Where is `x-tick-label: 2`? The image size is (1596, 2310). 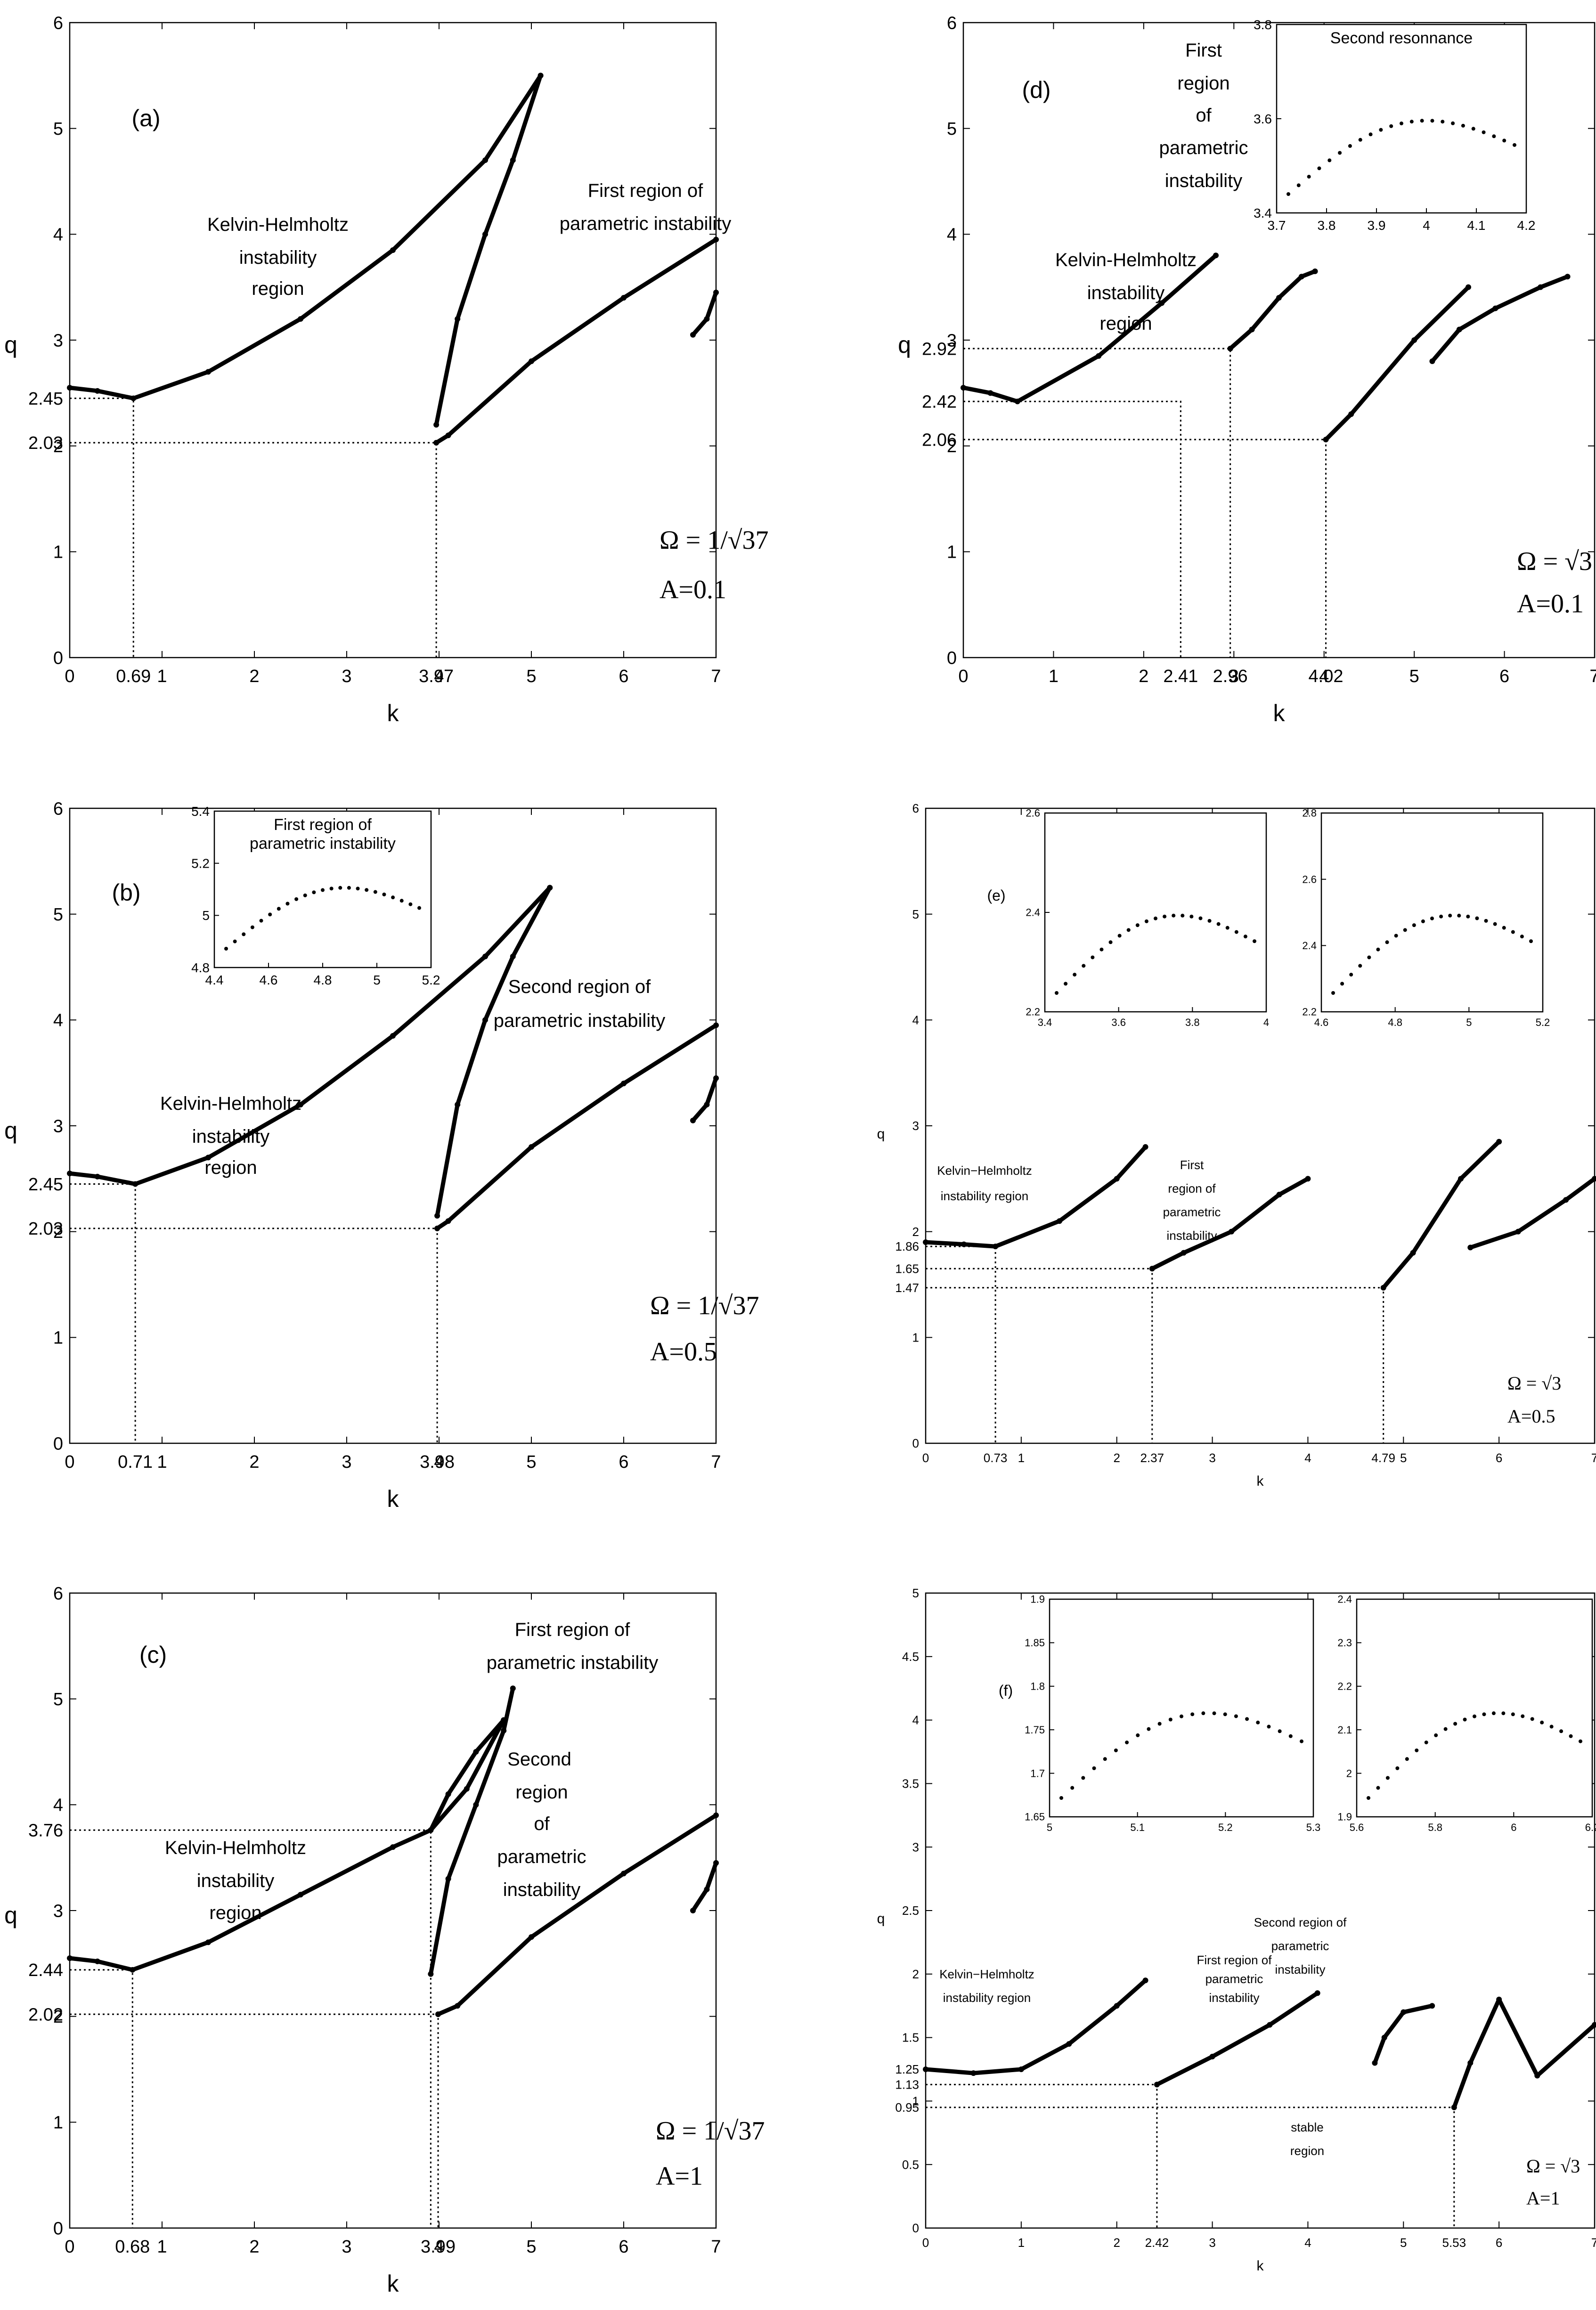
x-tick-label: 2 is located at coordinates (1143, 676).